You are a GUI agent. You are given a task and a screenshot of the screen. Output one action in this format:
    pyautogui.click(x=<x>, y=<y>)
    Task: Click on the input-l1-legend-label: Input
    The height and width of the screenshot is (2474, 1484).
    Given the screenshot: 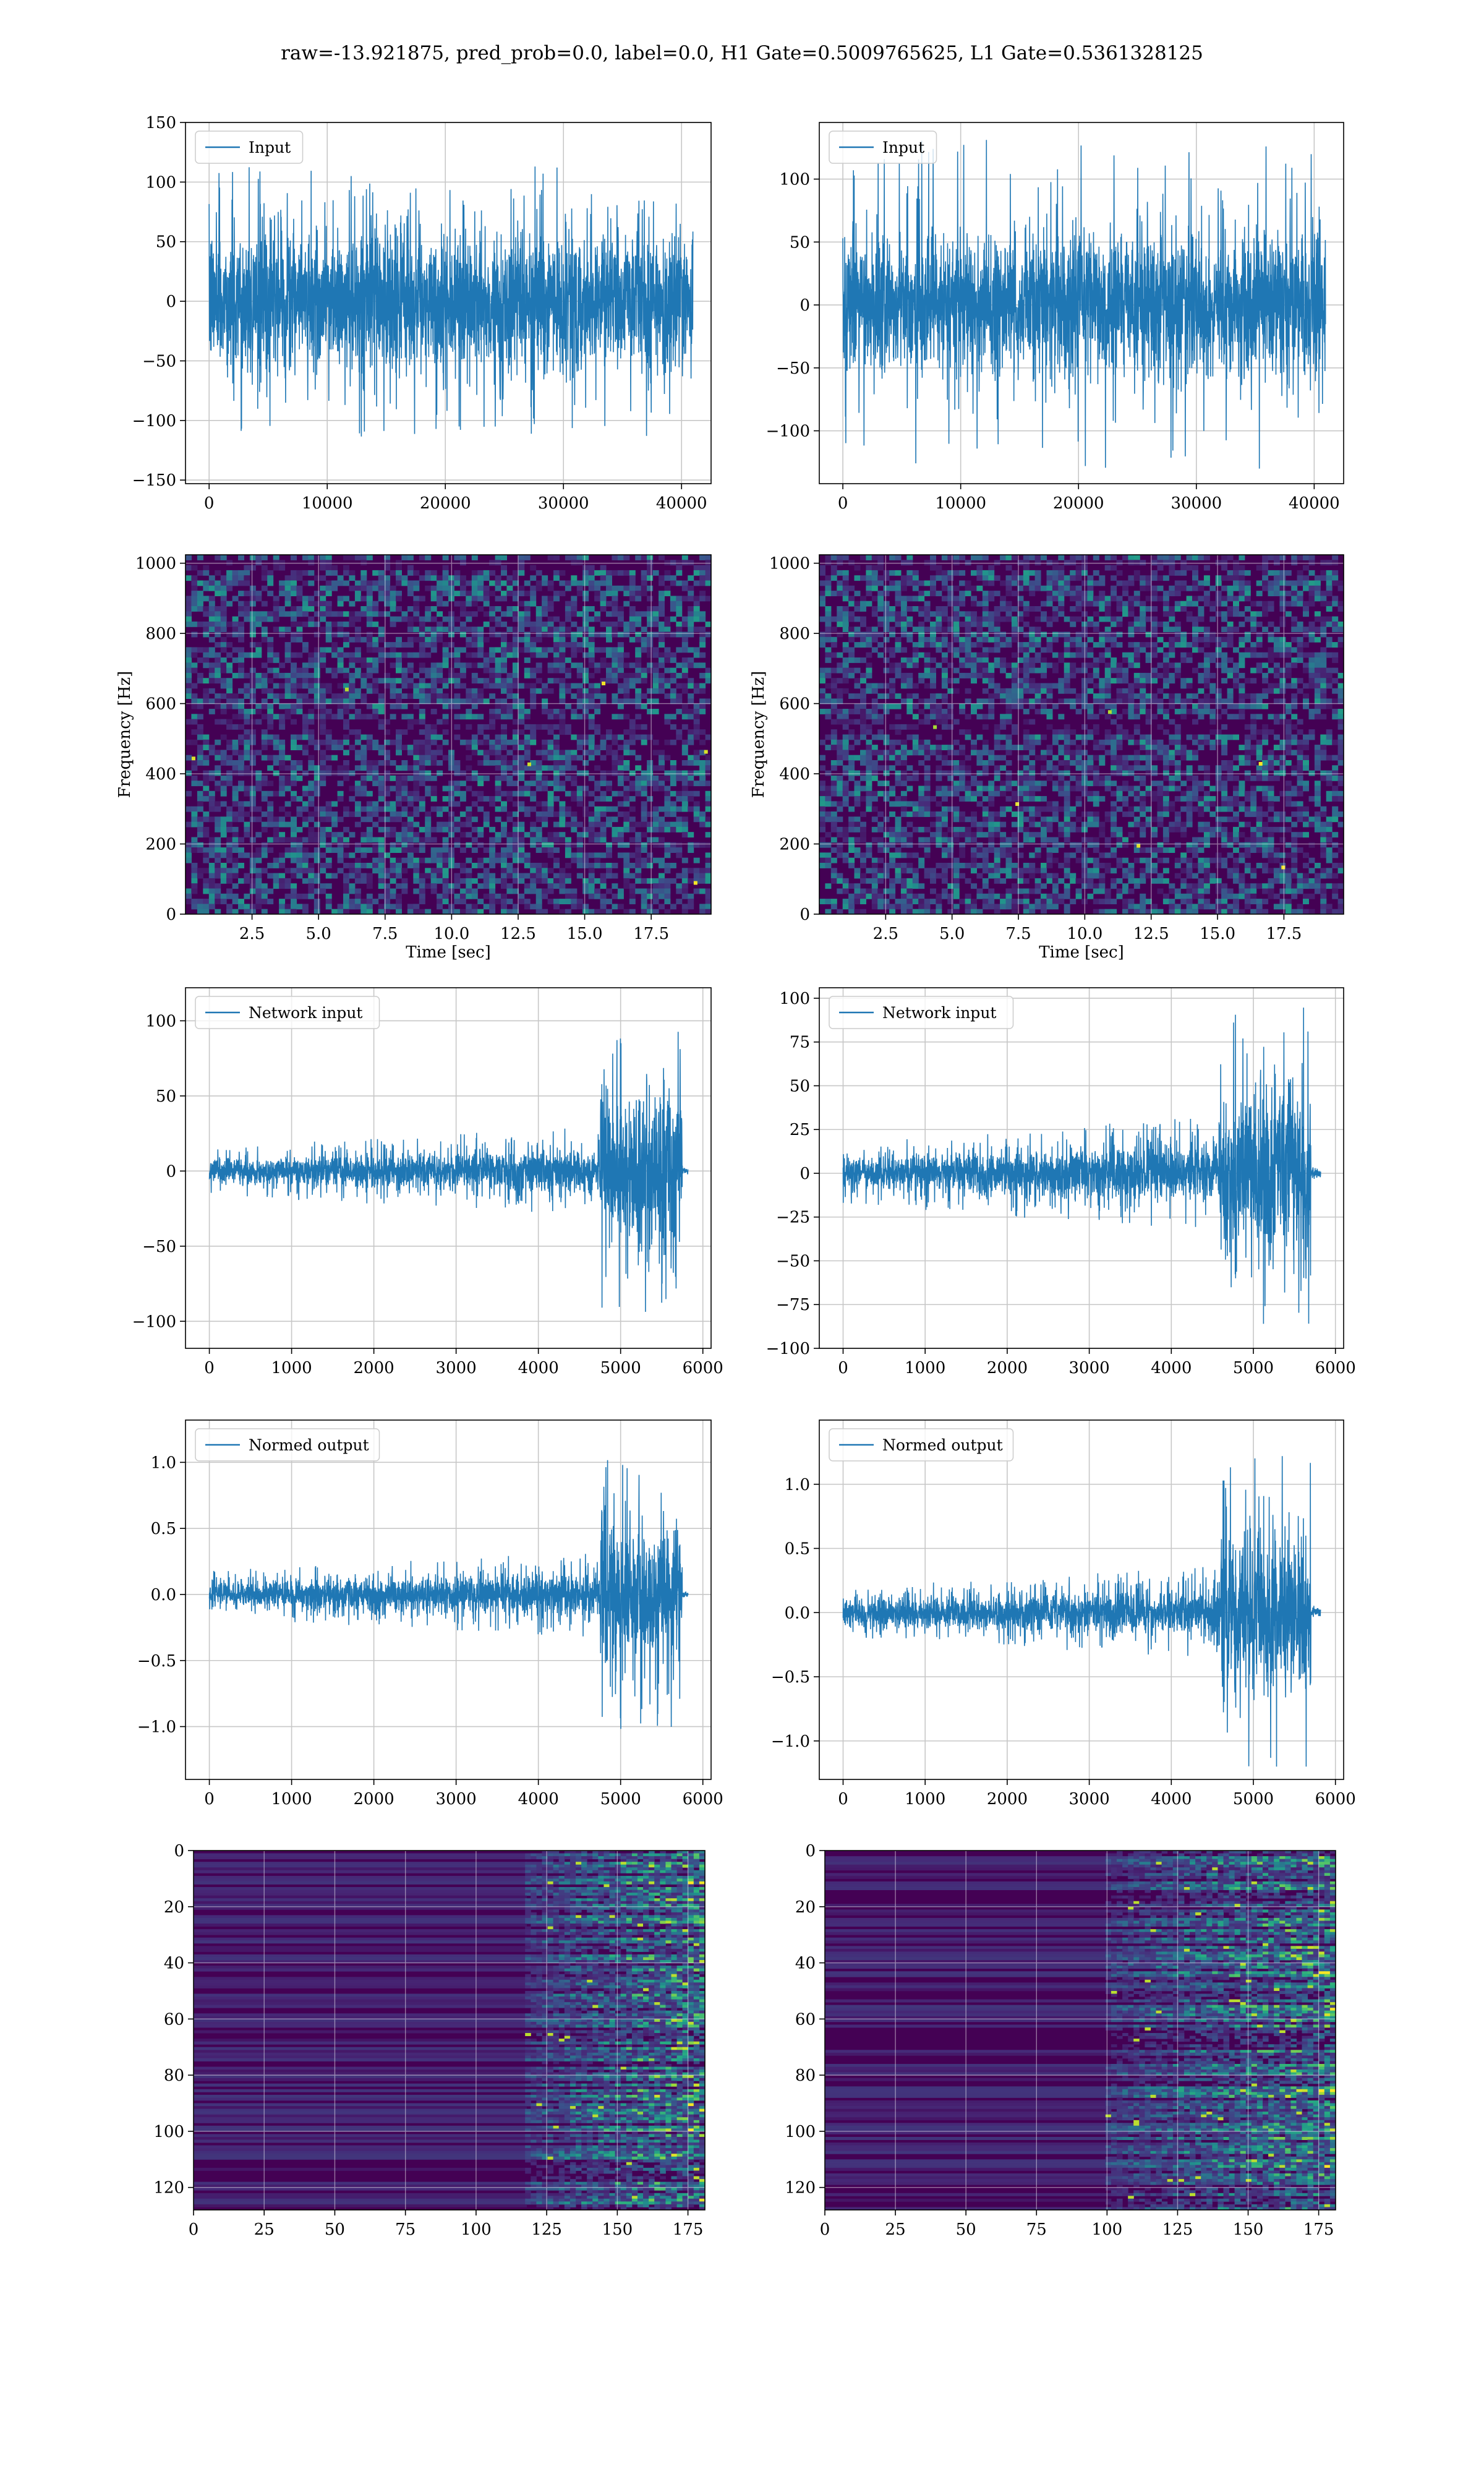 What is the action you would take?
    pyautogui.click(x=903, y=147)
    